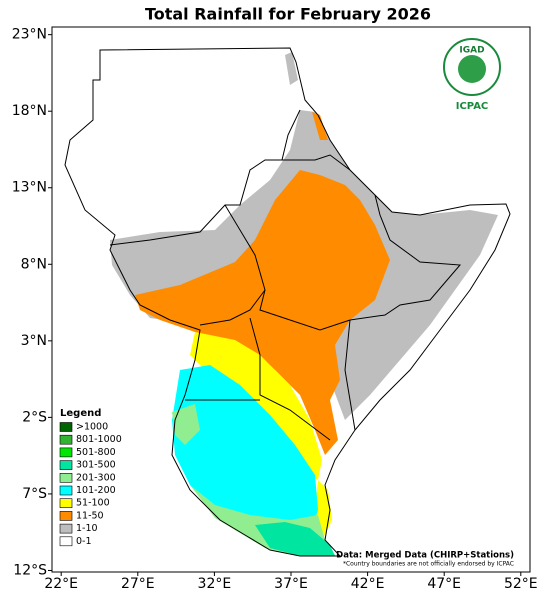 The image size is (547, 600). I want to click on x-tick-label: 42°E, so click(368, 584).